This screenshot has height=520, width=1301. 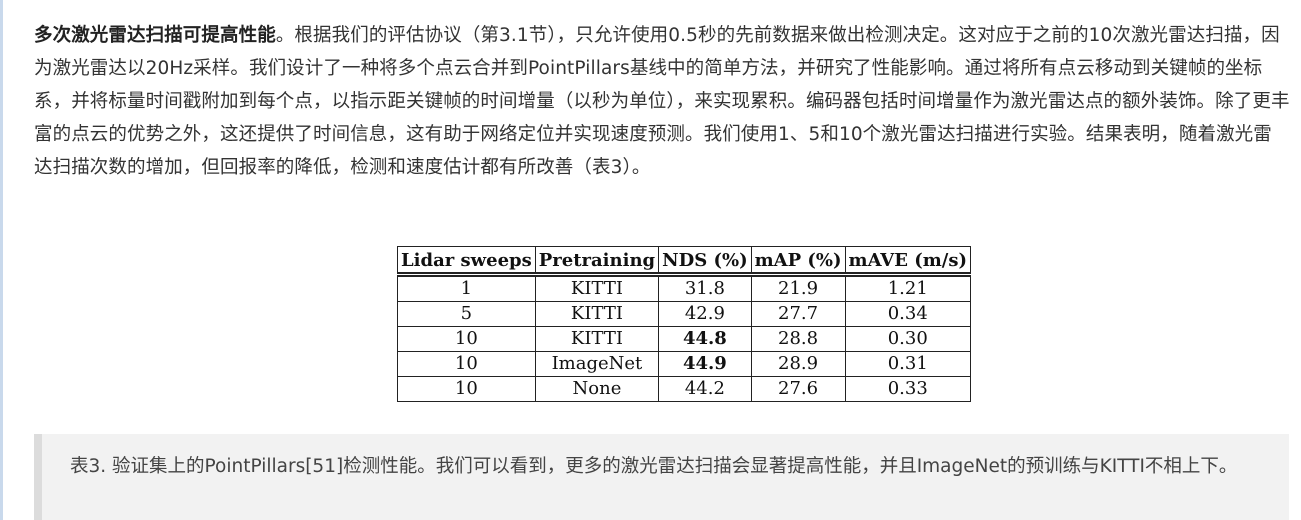 I want to click on cell-map: 28.8, so click(x=798, y=339).